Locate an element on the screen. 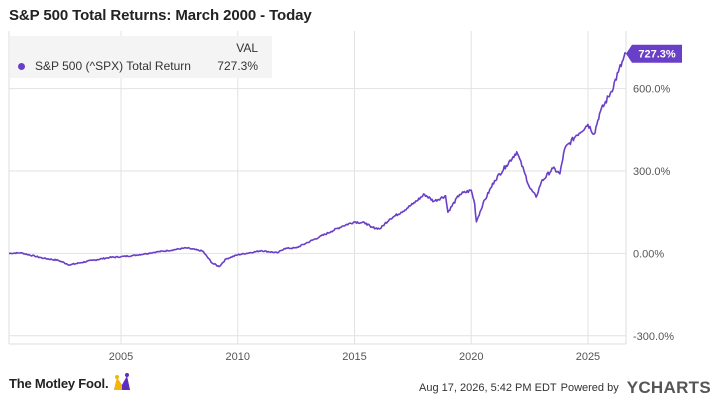  last-value-tag: 727.3% is located at coordinates (654, 53).